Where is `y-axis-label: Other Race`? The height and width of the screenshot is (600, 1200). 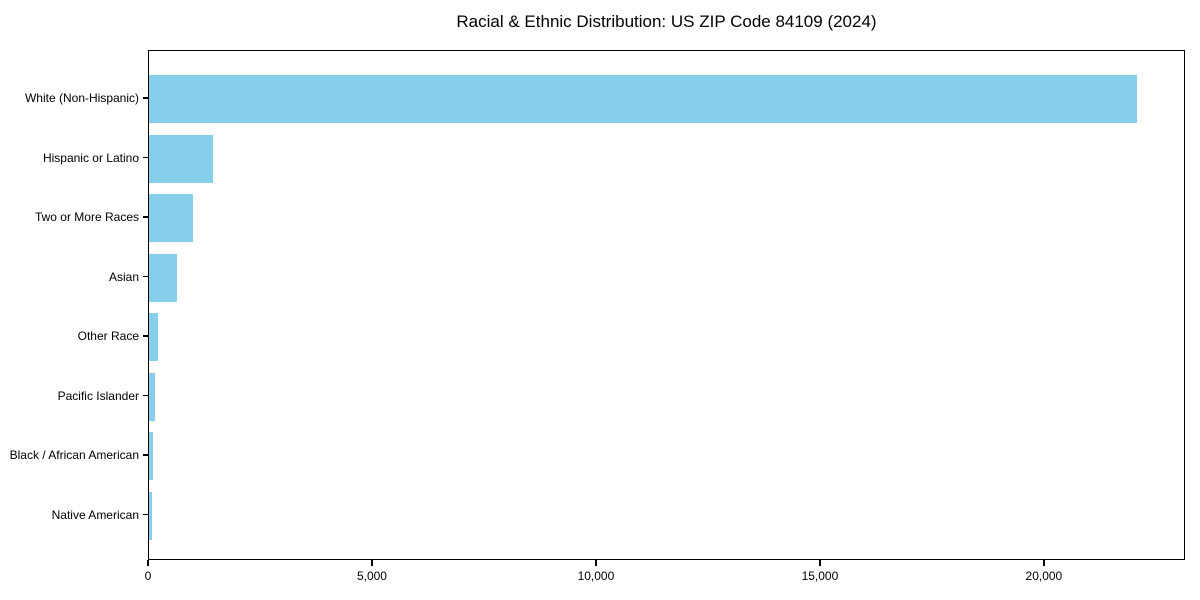
y-axis-label: Other Race is located at coordinates (108, 336).